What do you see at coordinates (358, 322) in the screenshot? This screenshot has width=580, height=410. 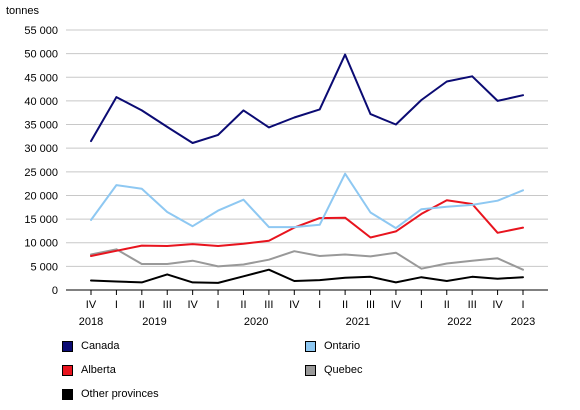 I see `year-label: 2021` at bounding box center [358, 322].